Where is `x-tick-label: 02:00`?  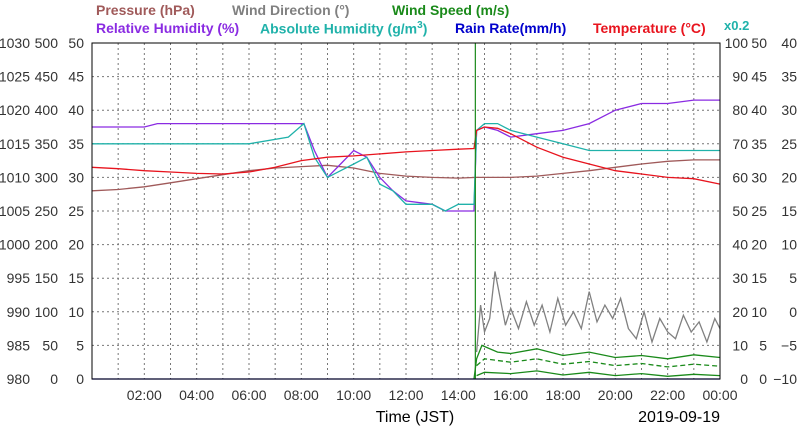
x-tick-label: 02:00 is located at coordinates (144, 395).